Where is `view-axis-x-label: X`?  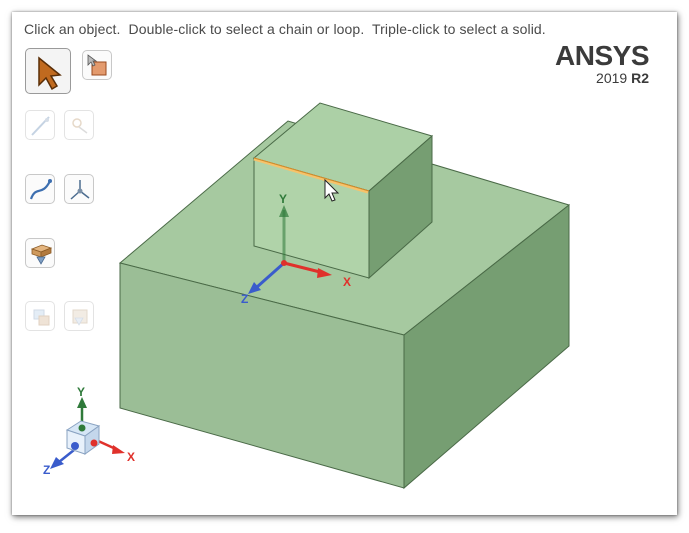 view-axis-x-label: X is located at coordinates (131, 457).